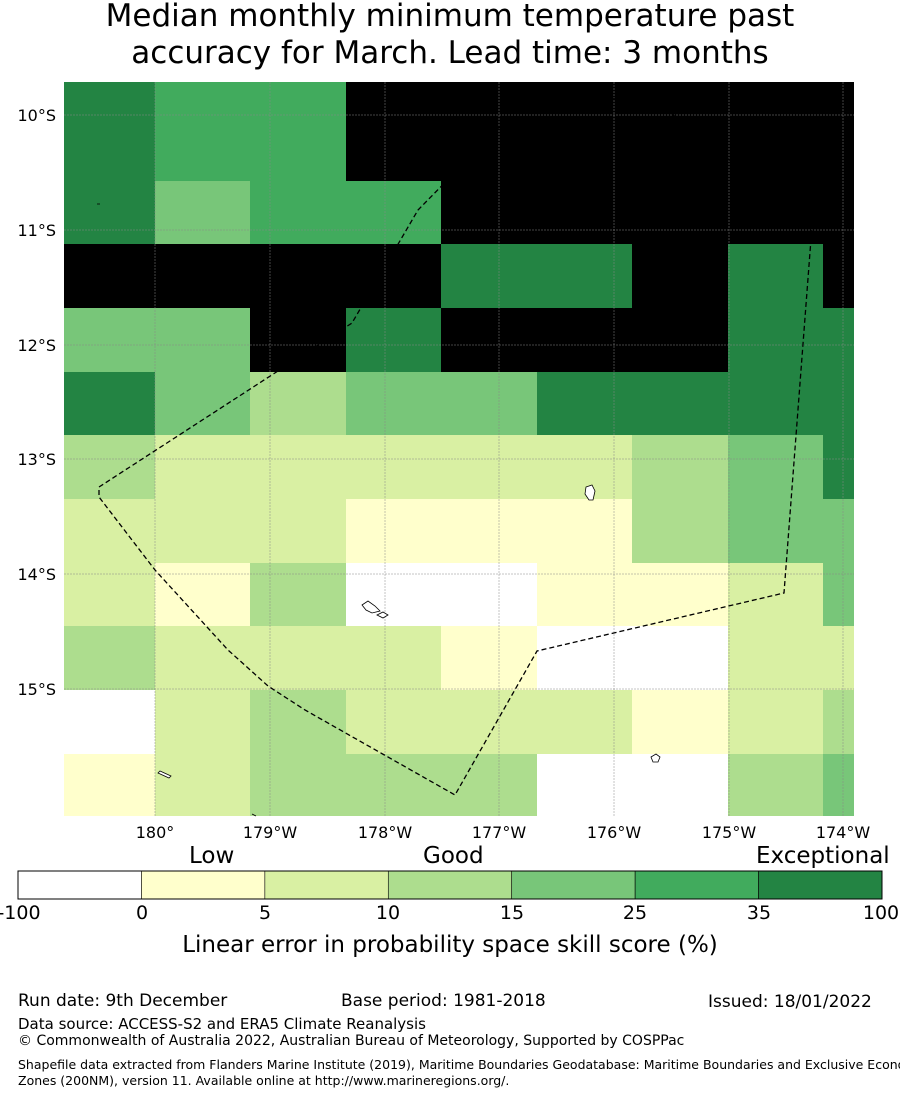  Describe the element at coordinates (450, 17) in the screenshot. I see `map-title-line-1: Median monthly minimum temperature past` at that location.